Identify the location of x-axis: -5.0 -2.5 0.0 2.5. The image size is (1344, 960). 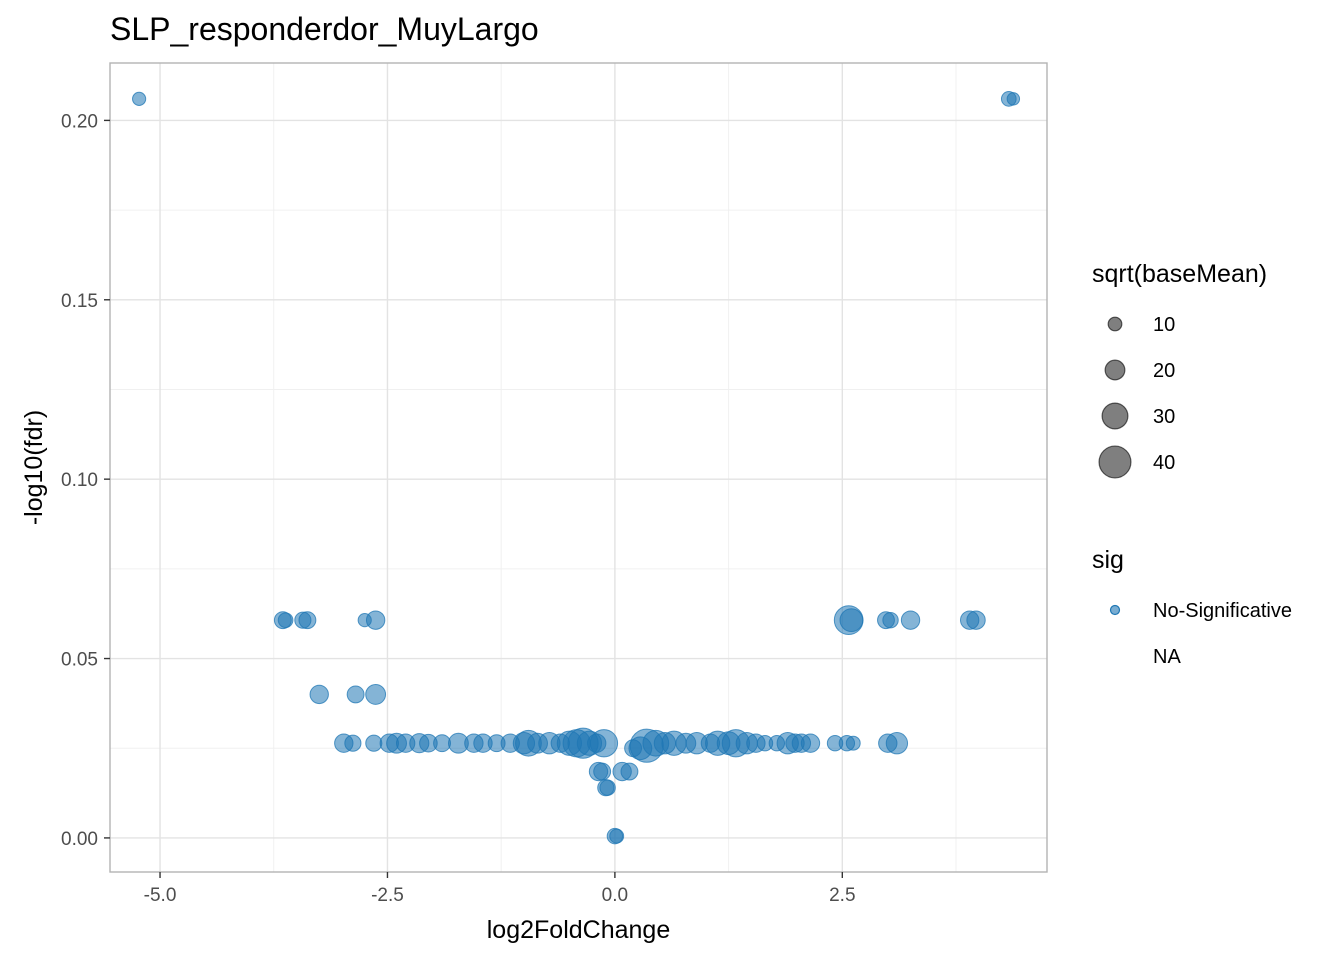
(500, 889).